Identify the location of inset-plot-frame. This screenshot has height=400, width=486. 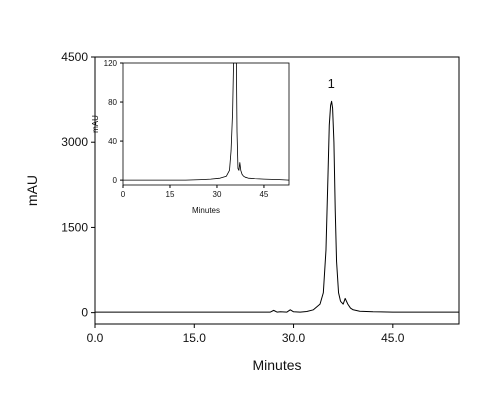
(206, 124).